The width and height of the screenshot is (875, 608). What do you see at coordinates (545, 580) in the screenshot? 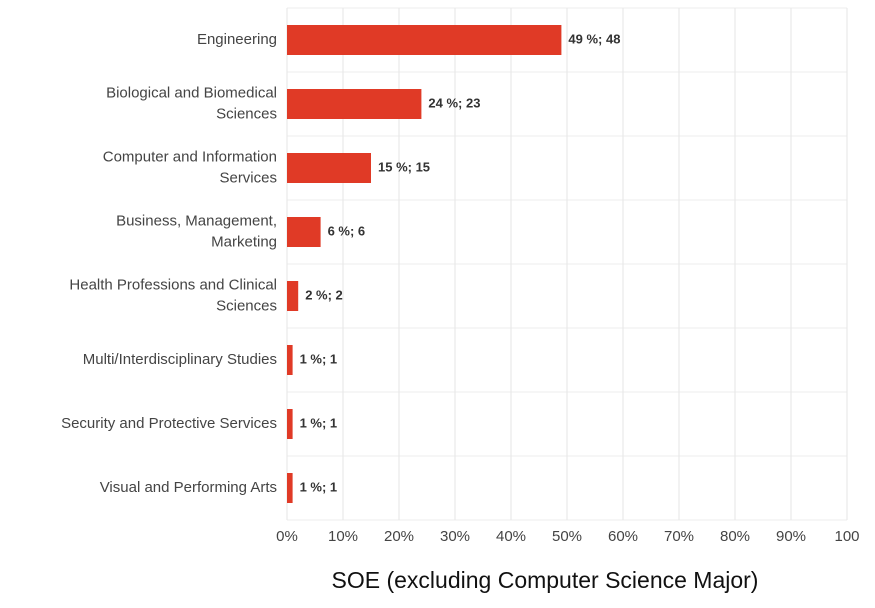
I see `chart-title: SOE (excluding Computer Science Major)` at bounding box center [545, 580].